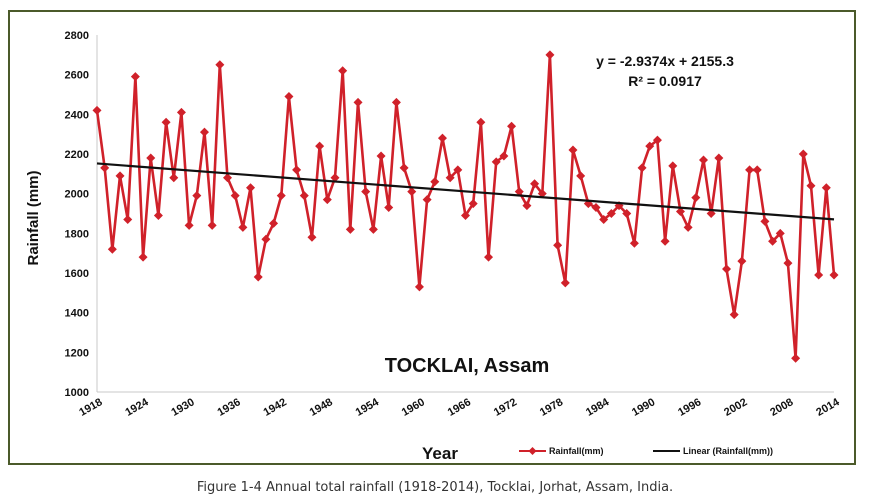 The height and width of the screenshot is (503, 870). Describe the element at coordinates (646, 451) in the screenshot. I see `legend: Rainfall(mm) Linear (Rainfall(mm))` at that location.